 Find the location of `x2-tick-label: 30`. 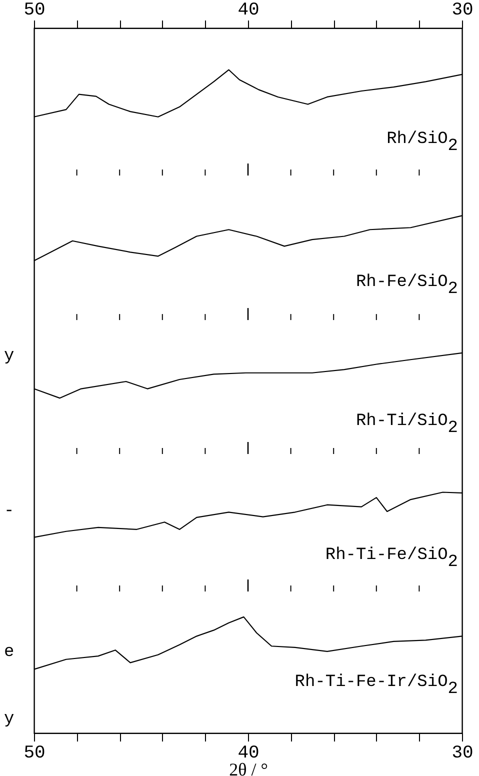

x2-tick-label: 30 is located at coordinates (463, 10).